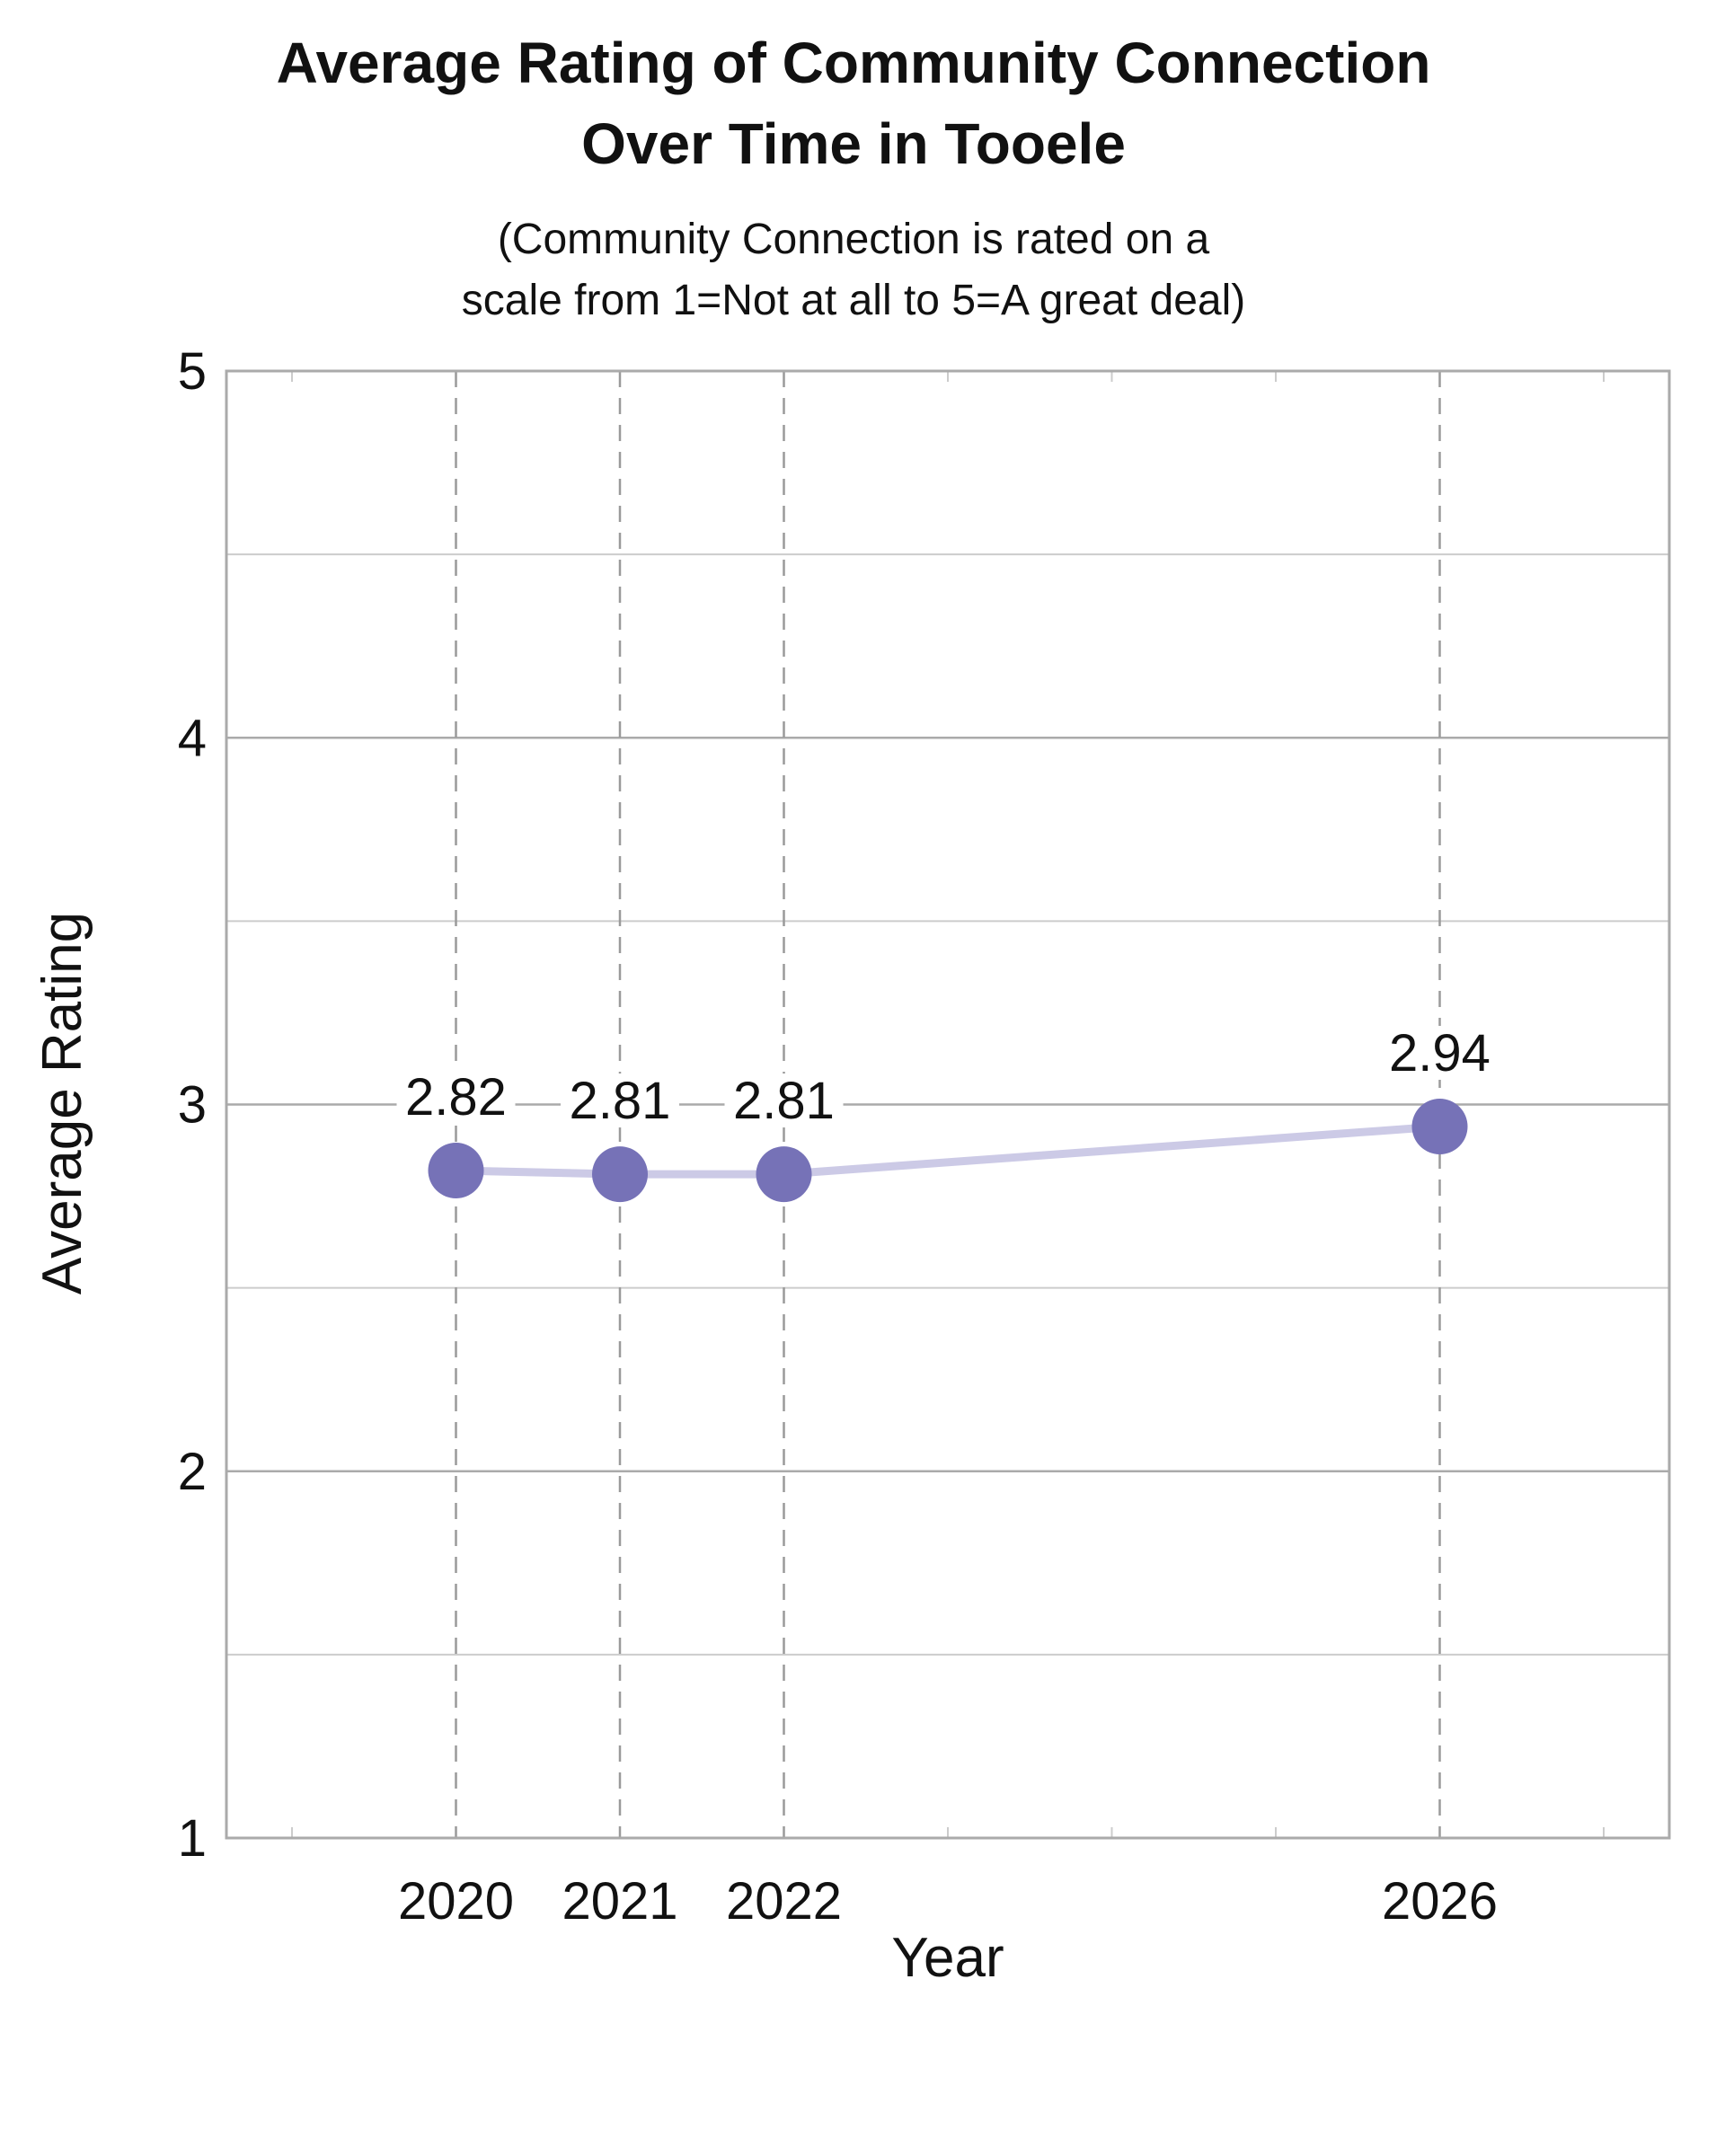 The image size is (1725, 2156). Describe the element at coordinates (192, 1472) in the screenshot. I see `y-tick-label: 2` at that location.